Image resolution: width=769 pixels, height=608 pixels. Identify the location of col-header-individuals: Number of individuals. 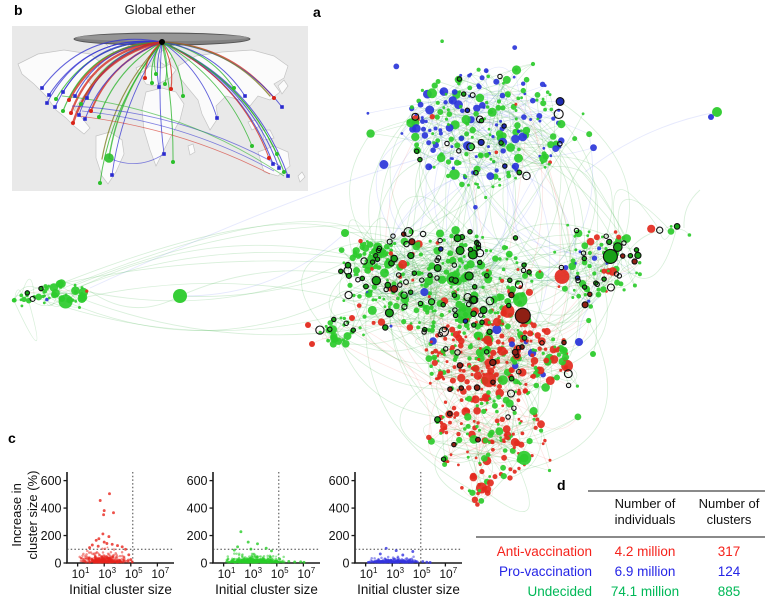
(645, 512).